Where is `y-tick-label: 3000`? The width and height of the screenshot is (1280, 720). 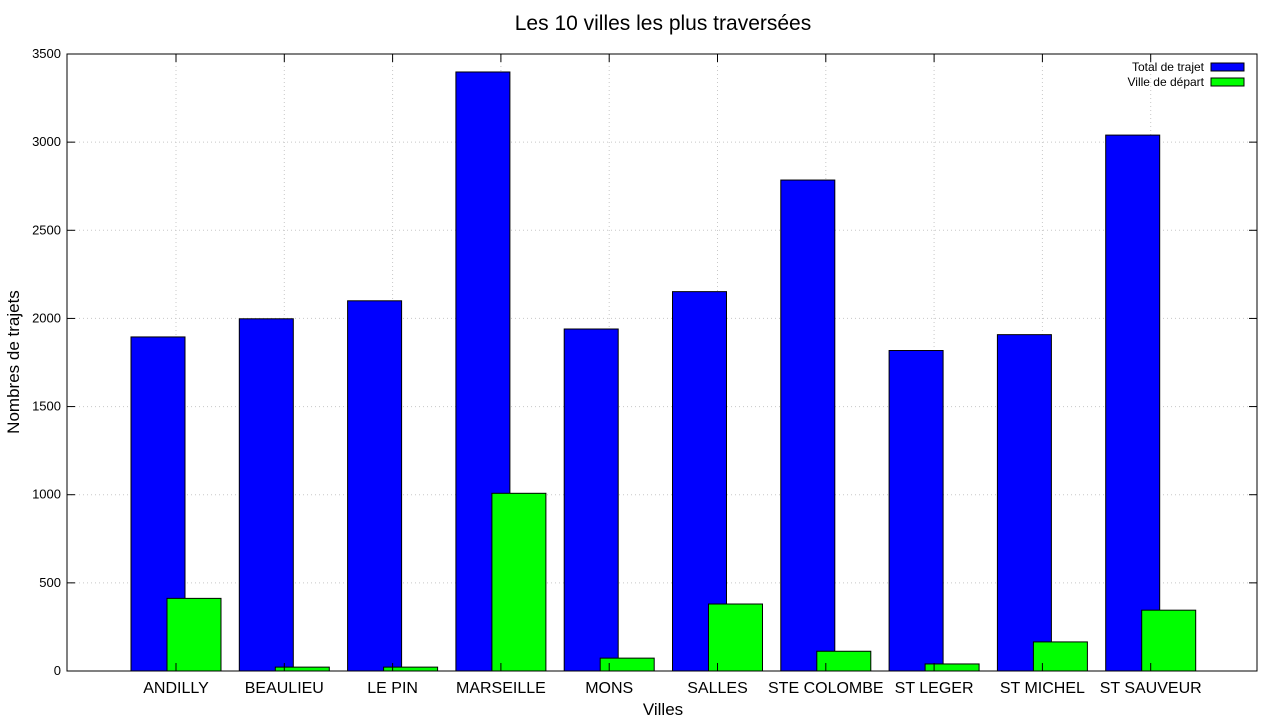 y-tick-label: 3000 is located at coordinates (46, 141).